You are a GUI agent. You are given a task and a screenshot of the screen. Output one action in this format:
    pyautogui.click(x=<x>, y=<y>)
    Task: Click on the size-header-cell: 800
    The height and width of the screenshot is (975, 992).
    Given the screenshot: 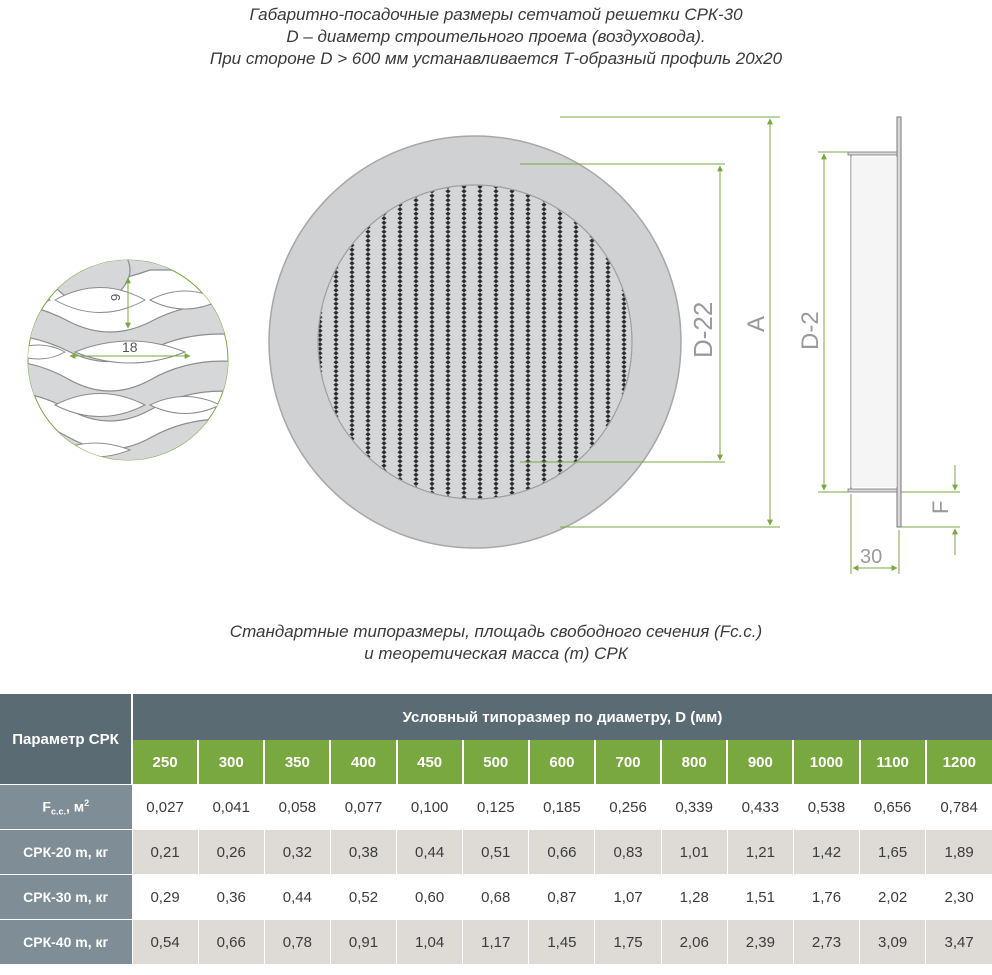 What is the action you would take?
    pyautogui.click(x=694, y=762)
    